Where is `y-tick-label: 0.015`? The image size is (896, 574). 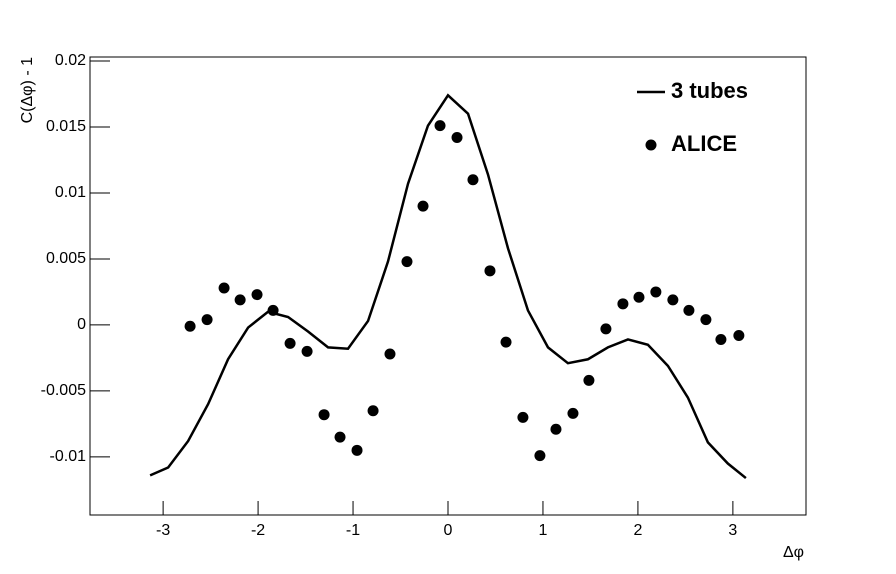
y-tick-label: 0.015 is located at coordinates (66, 126).